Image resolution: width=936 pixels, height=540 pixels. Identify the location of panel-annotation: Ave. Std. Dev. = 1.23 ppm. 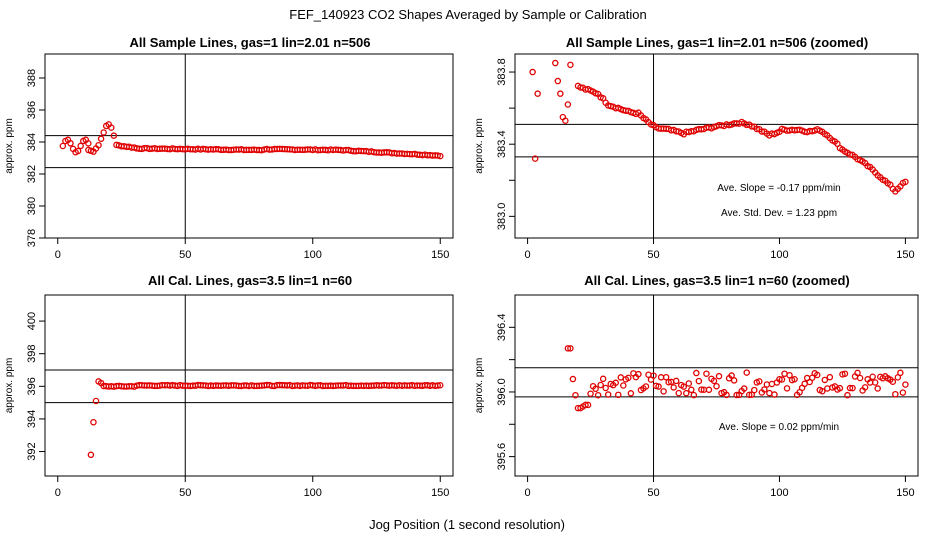
(779, 213).